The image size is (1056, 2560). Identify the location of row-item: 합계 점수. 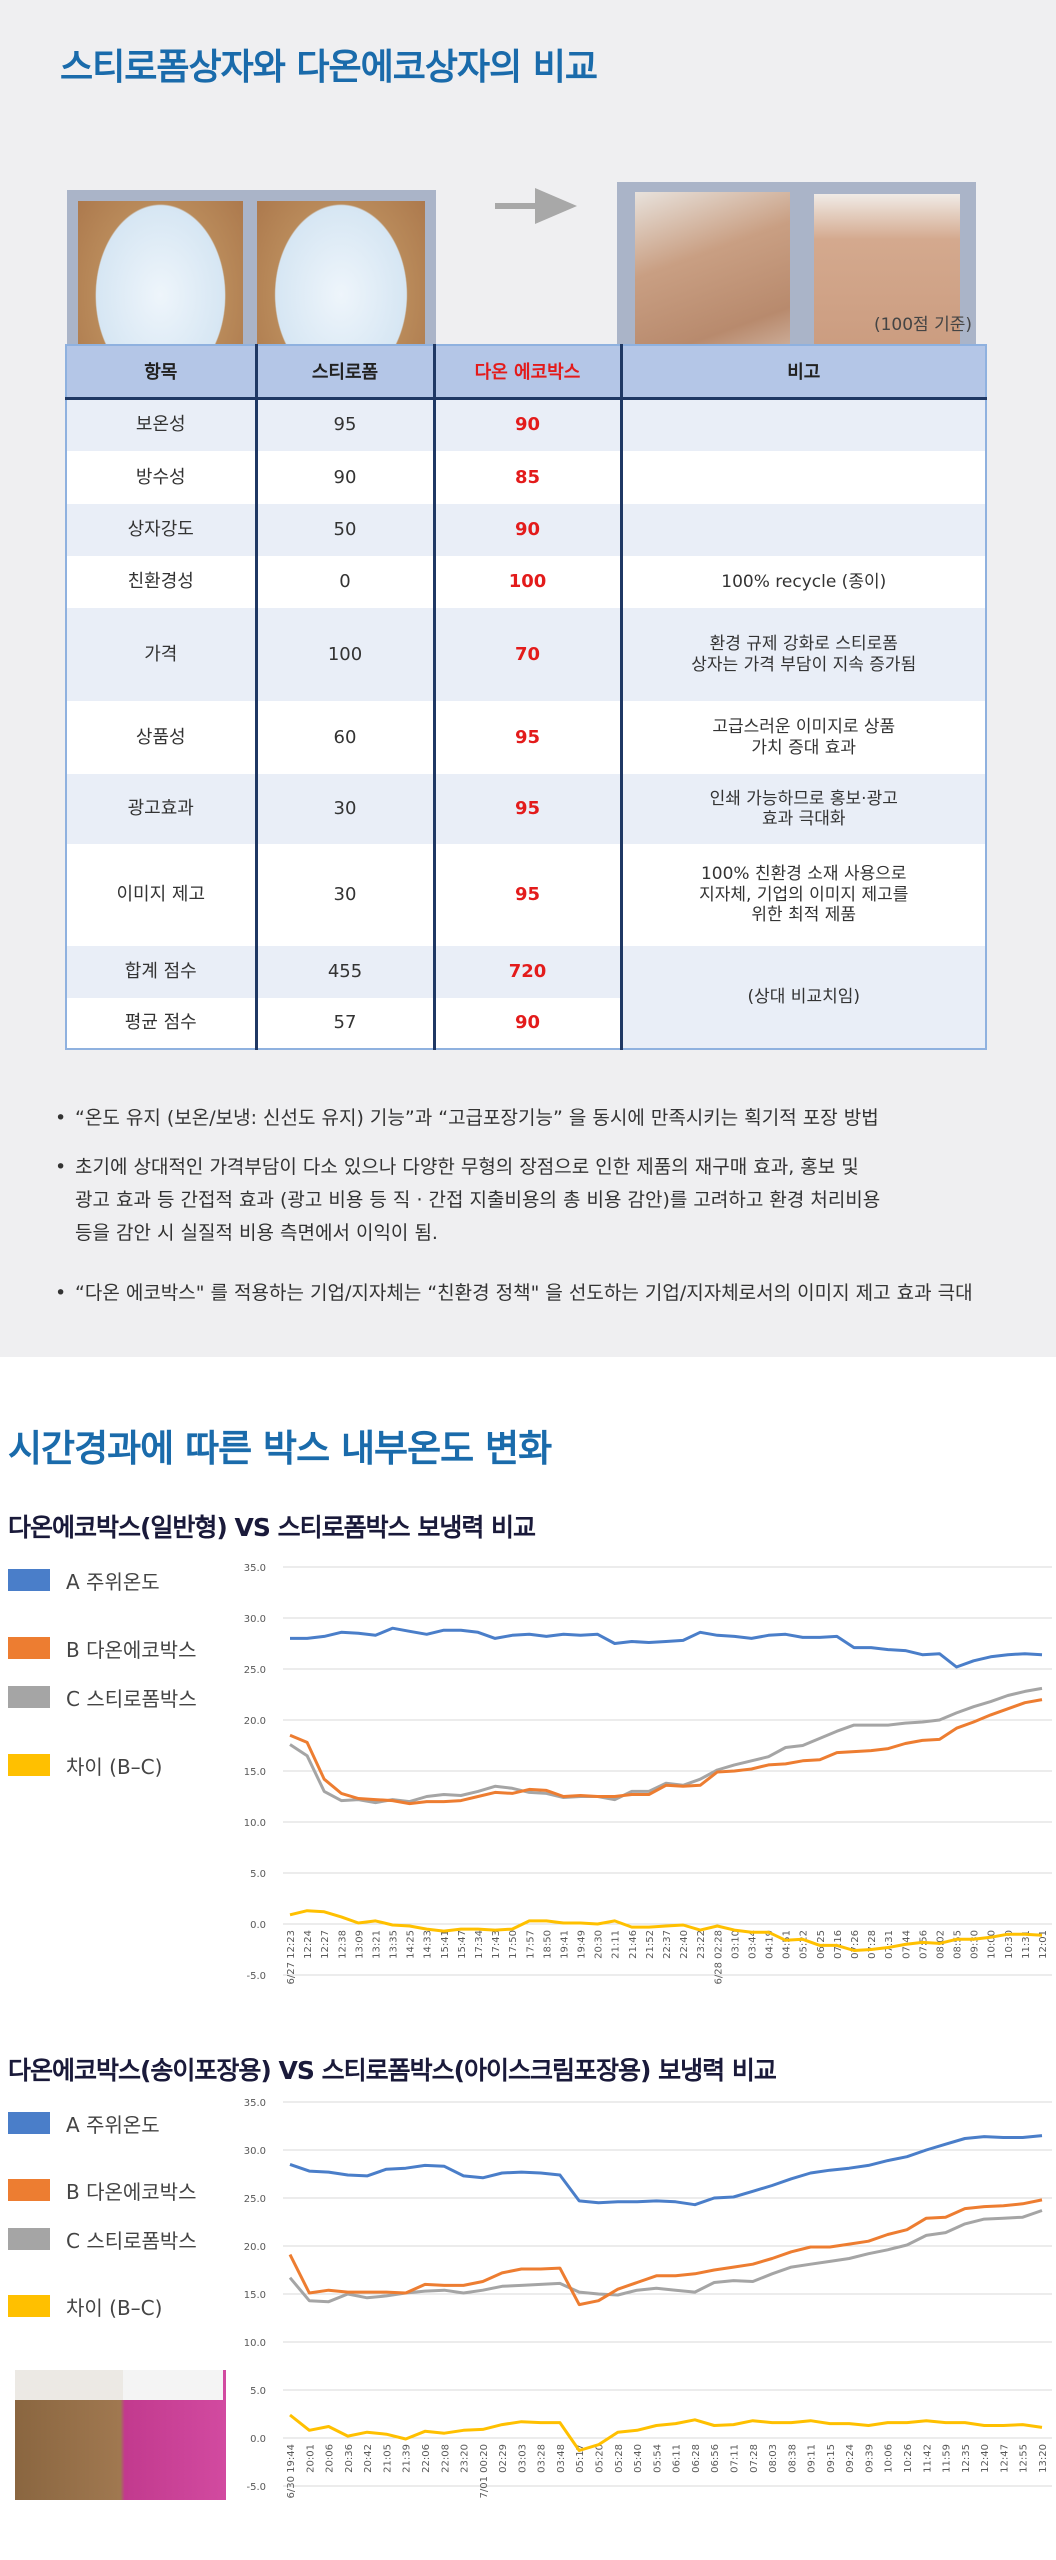
(161, 972).